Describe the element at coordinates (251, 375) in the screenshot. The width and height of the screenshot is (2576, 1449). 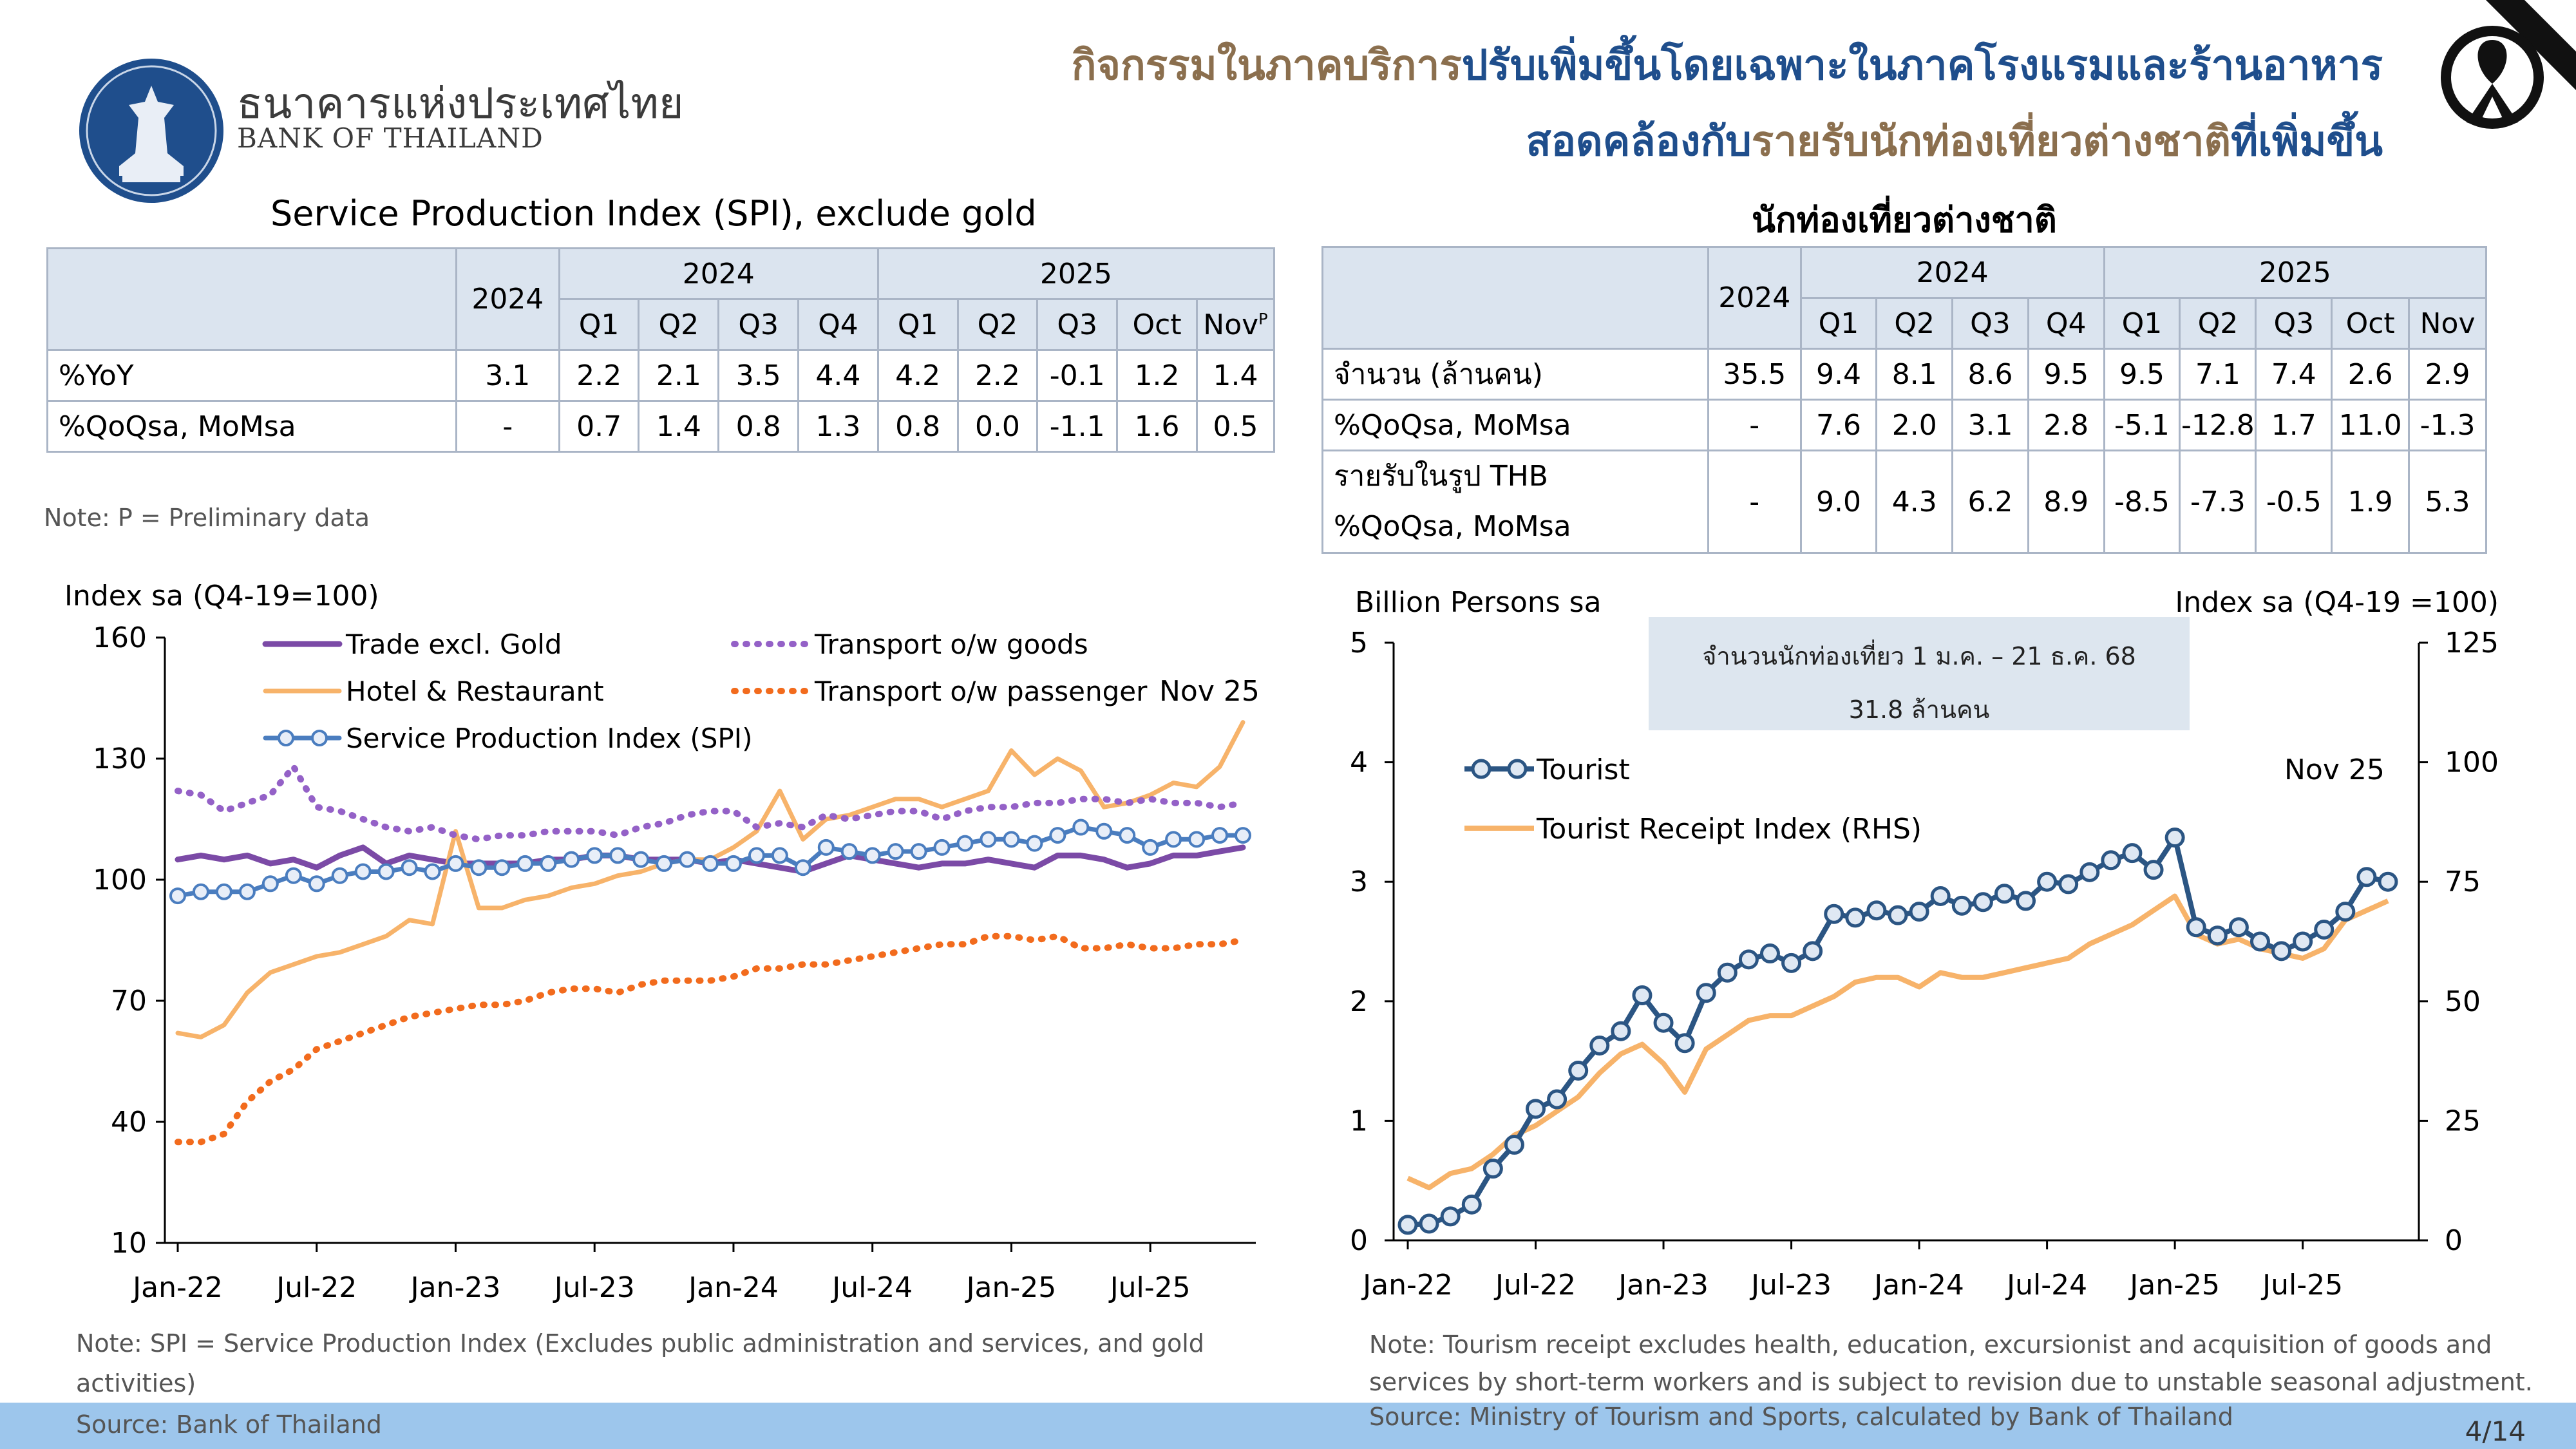
I see `row-label: %YoY` at that location.